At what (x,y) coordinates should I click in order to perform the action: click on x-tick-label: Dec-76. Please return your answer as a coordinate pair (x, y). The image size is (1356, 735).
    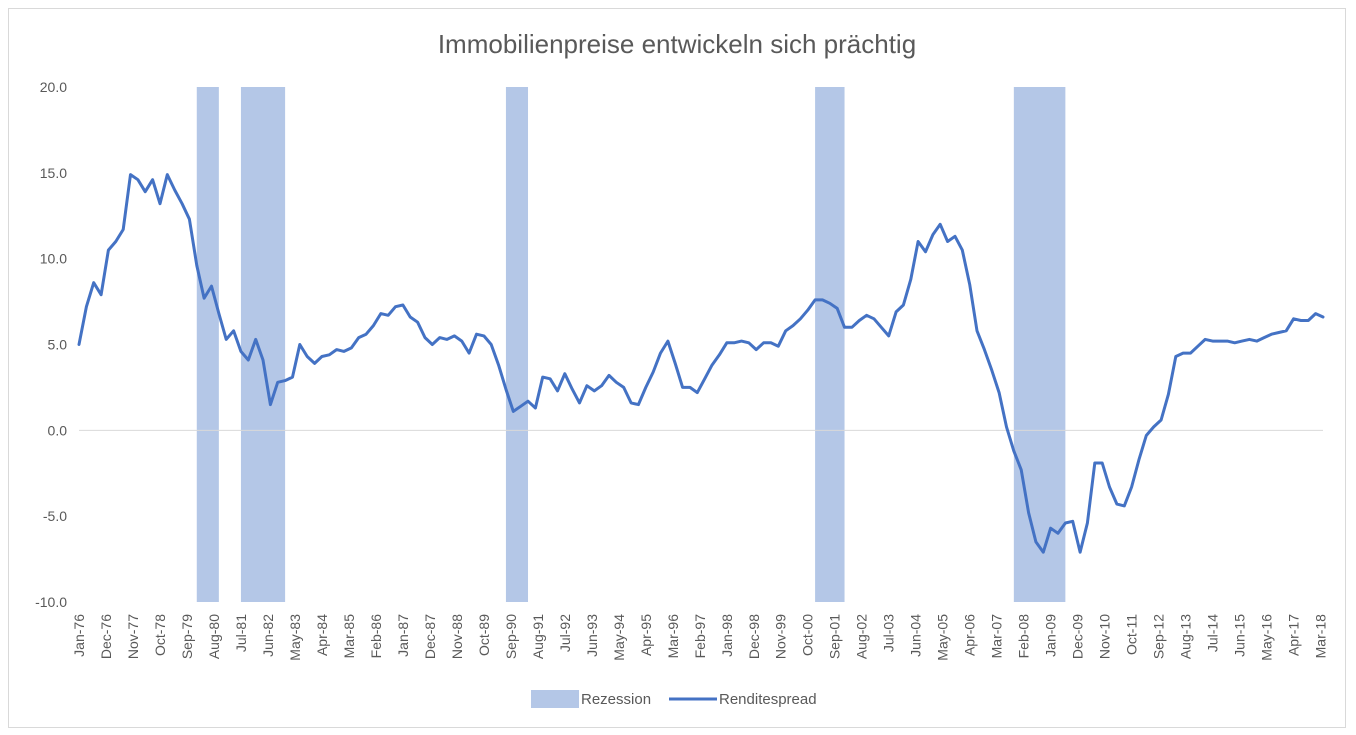
    Looking at the image, I should click on (106, 636).